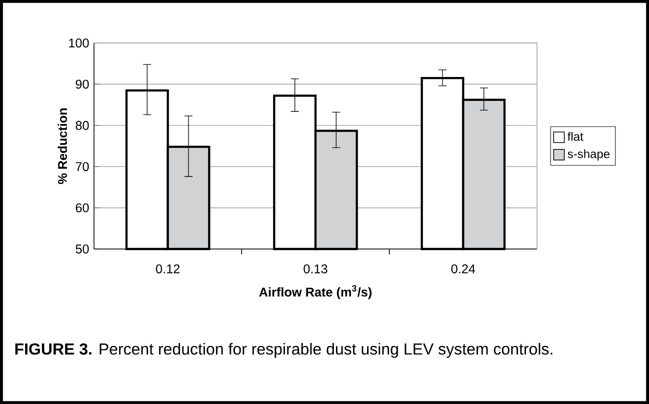 Image resolution: width=649 pixels, height=404 pixels. What do you see at coordinates (82, 207) in the screenshot?
I see `y-tick-label: 60` at bounding box center [82, 207].